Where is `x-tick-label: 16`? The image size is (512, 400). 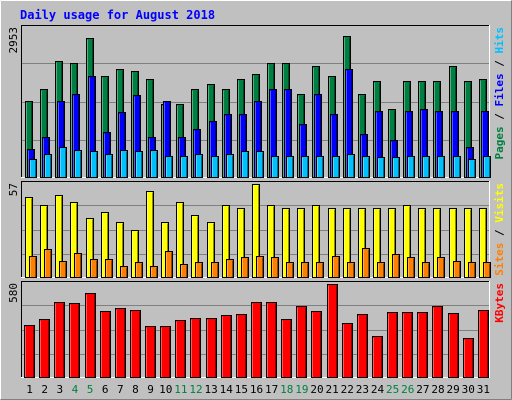 x-tick-label: 16 is located at coordinates (256, 389).